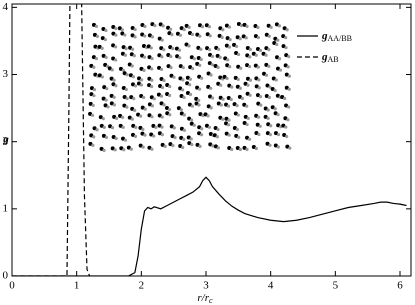 This screenshot has height=305, width=415. What do you see at coordinates (211, 300) in the screenshot?
I see `x-axis-label-subscript: c` at bounding box center [211, 300].